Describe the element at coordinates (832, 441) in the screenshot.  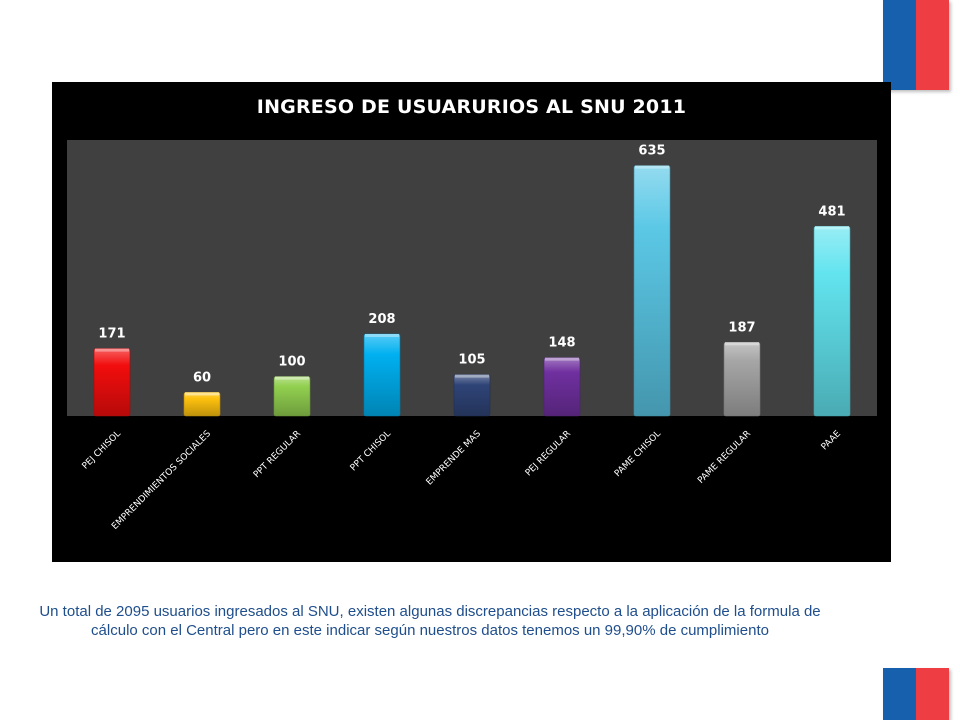
I see `category-label: PAAE` at that location.